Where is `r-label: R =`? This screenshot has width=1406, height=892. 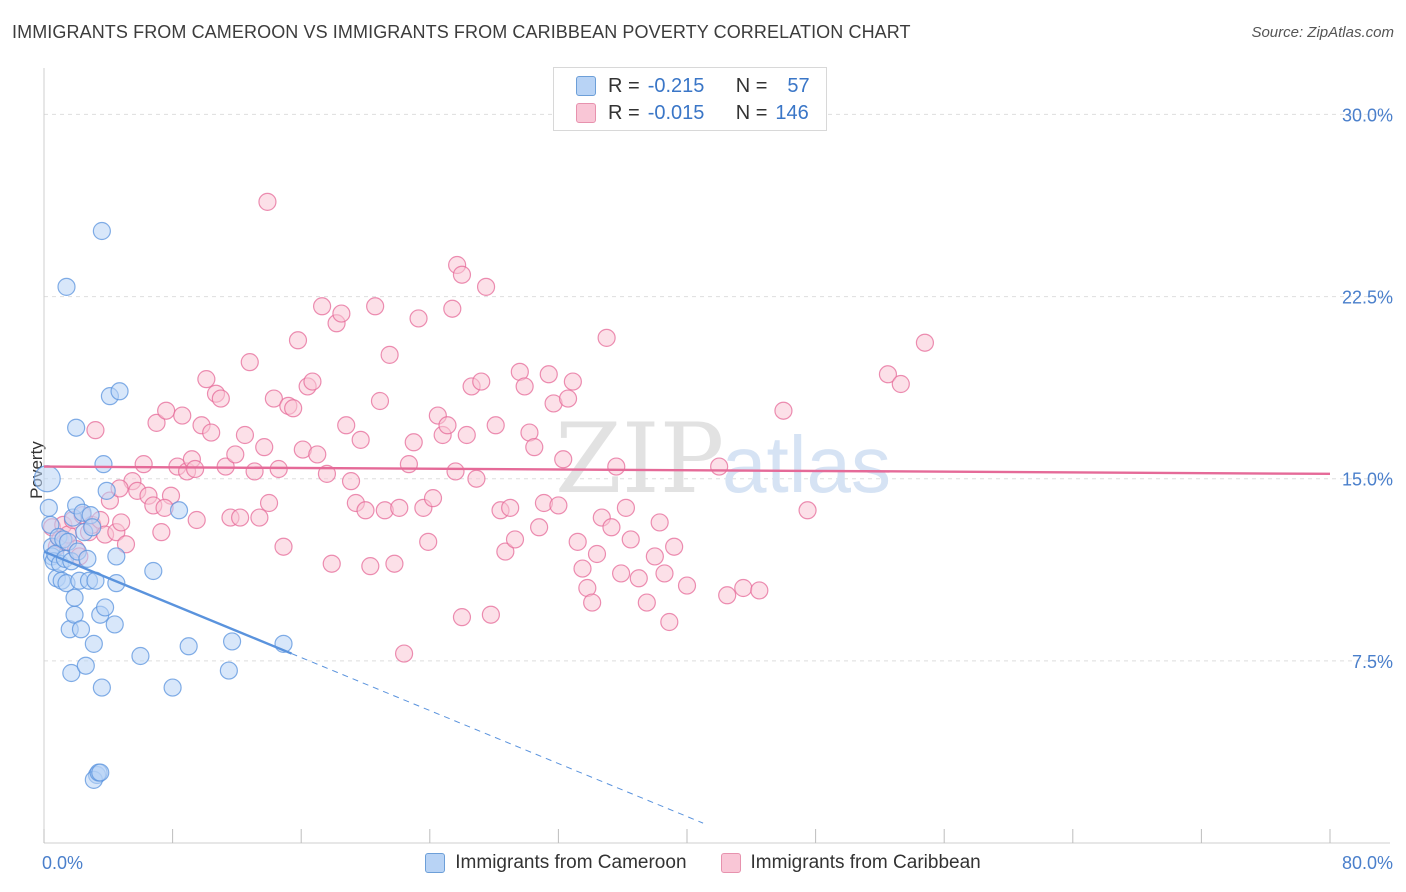 r-label: R = is located at coordinates (624, 85).